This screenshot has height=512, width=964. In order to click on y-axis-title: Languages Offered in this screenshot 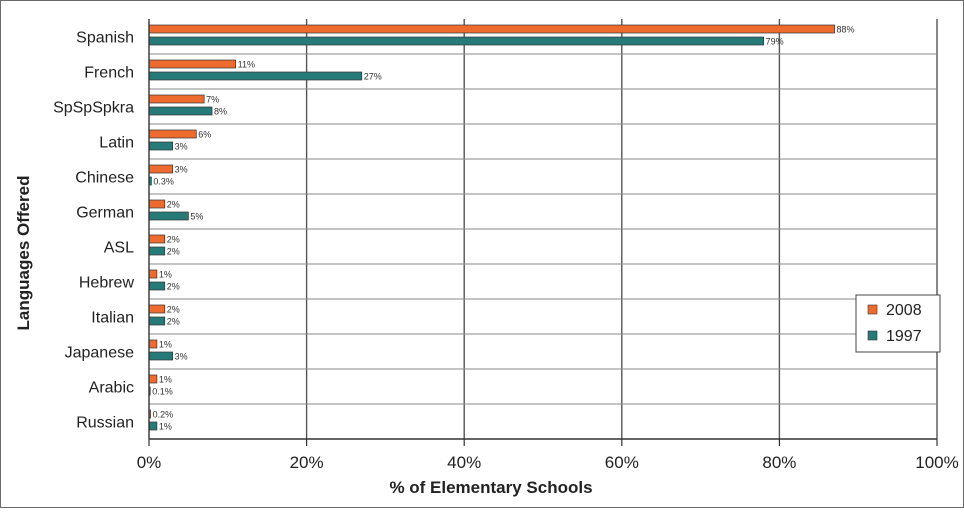, I will do `click(23, 253)`.